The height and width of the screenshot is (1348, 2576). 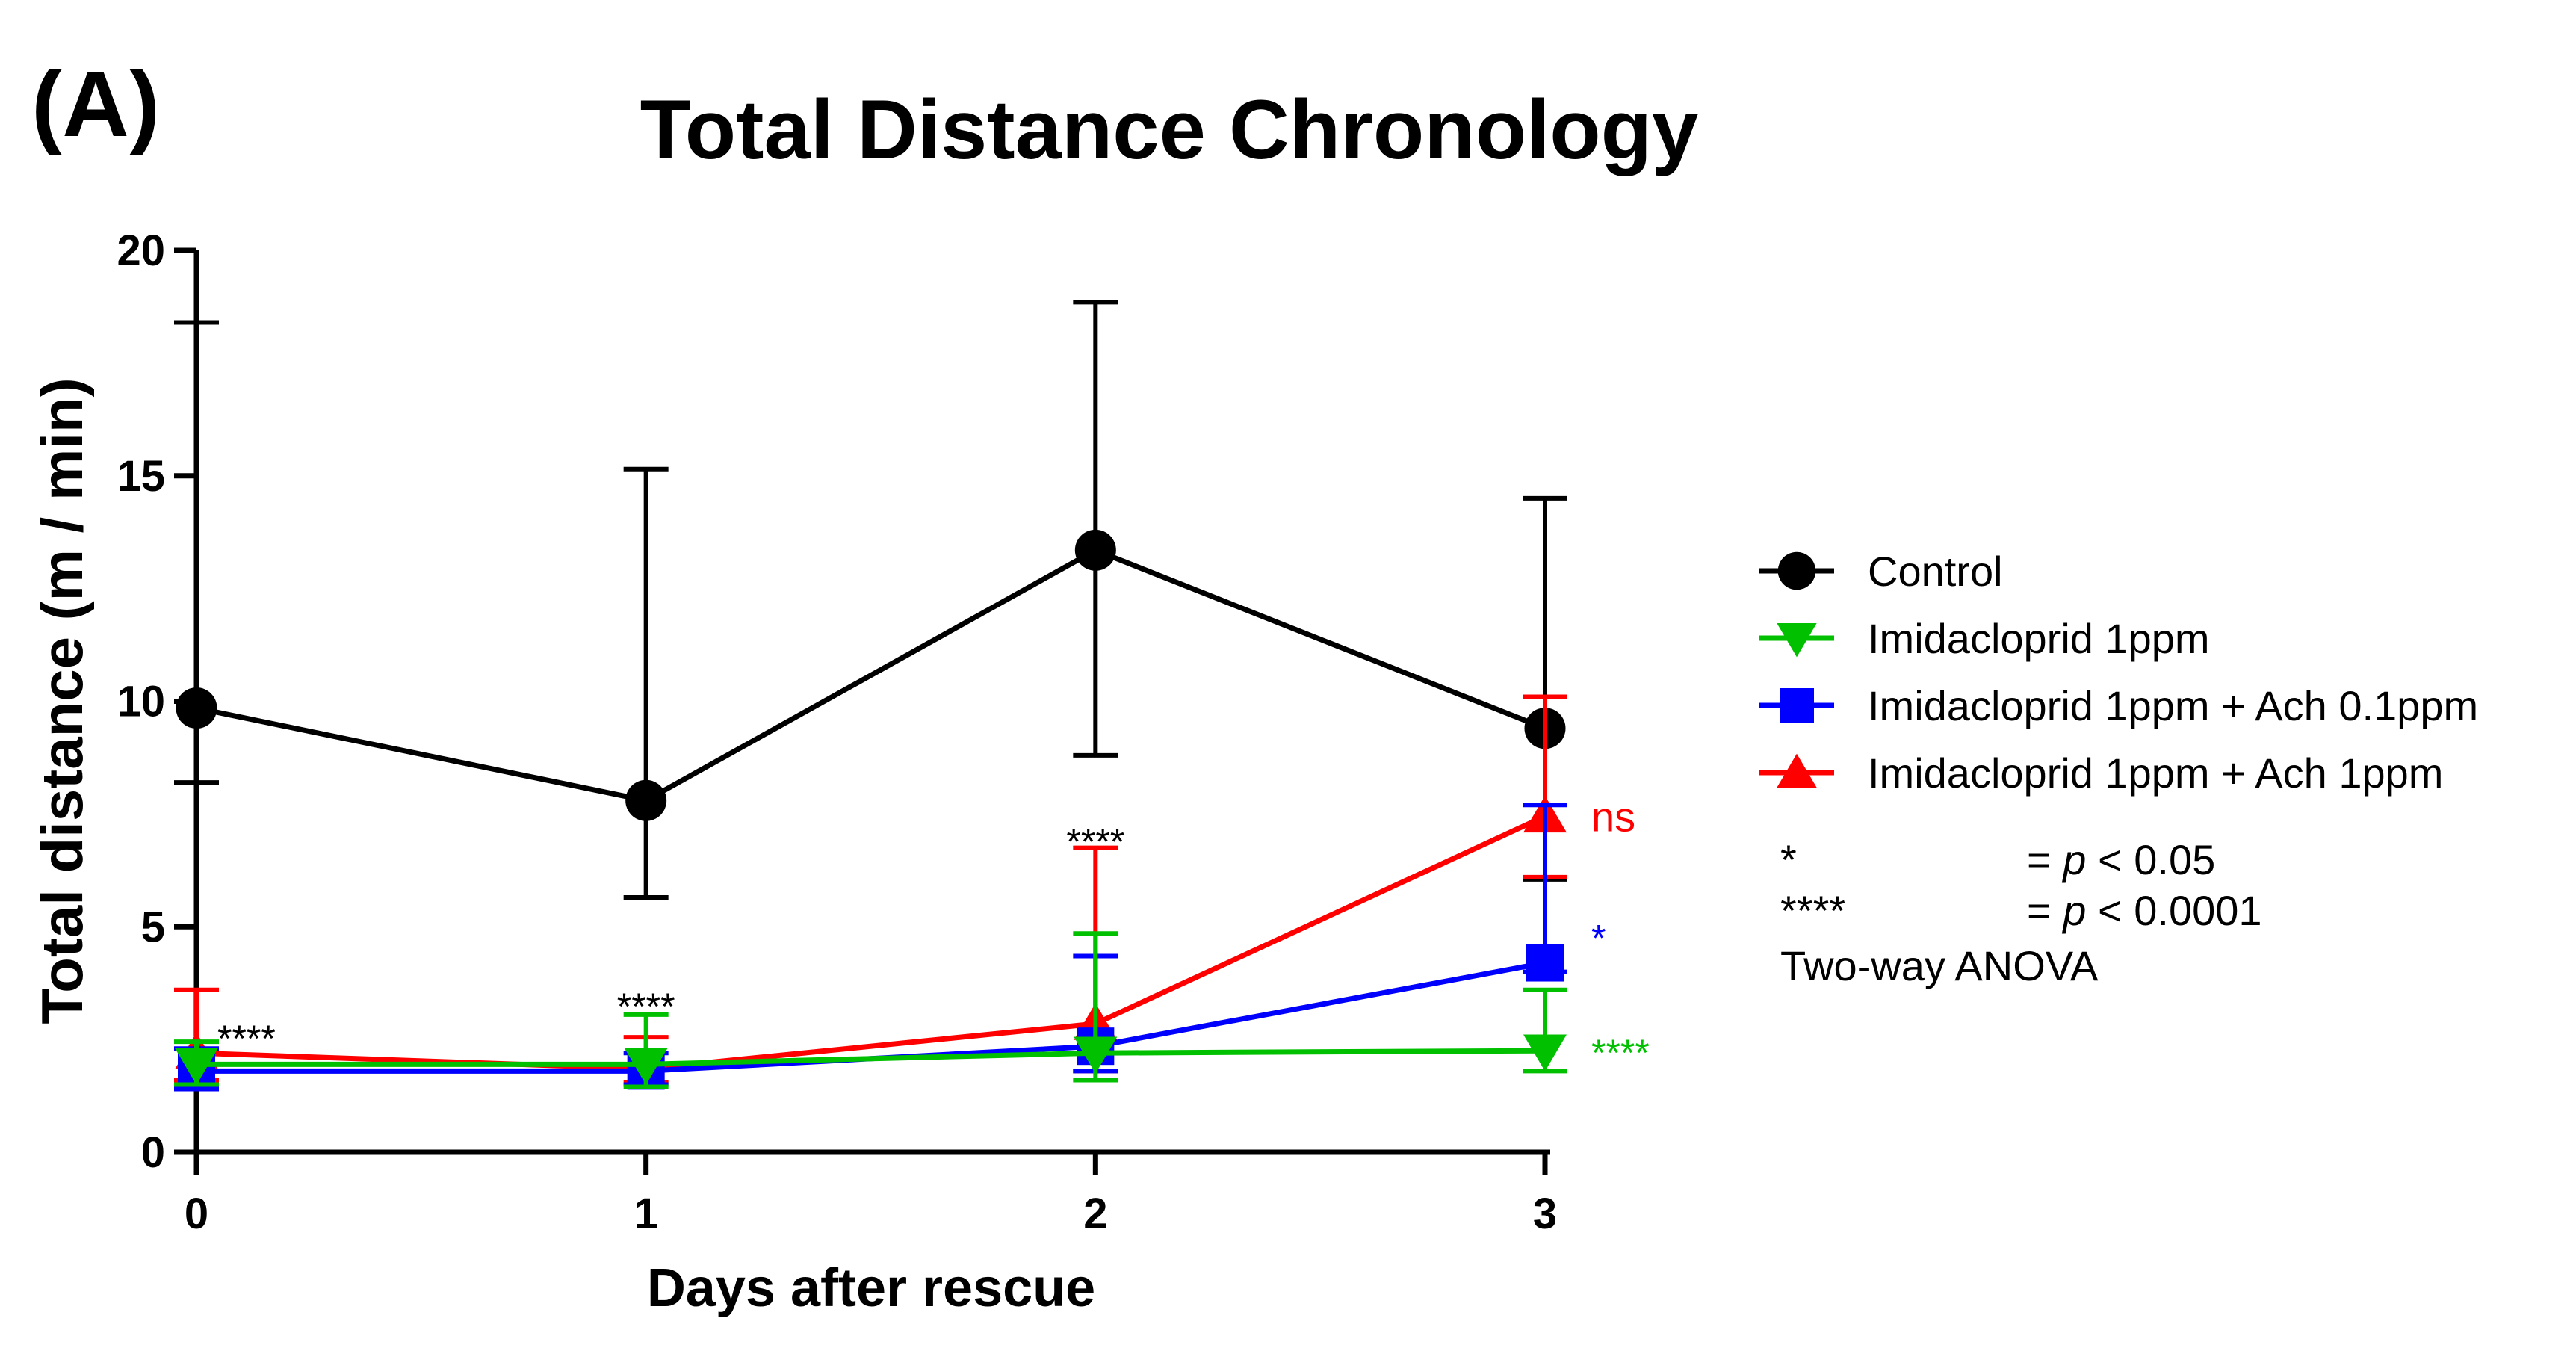 What do you see at coordinates (1939, 965) in the screenshot?
I see `test-note: Two-way ANOVA` at bounding box center [1939, 965].